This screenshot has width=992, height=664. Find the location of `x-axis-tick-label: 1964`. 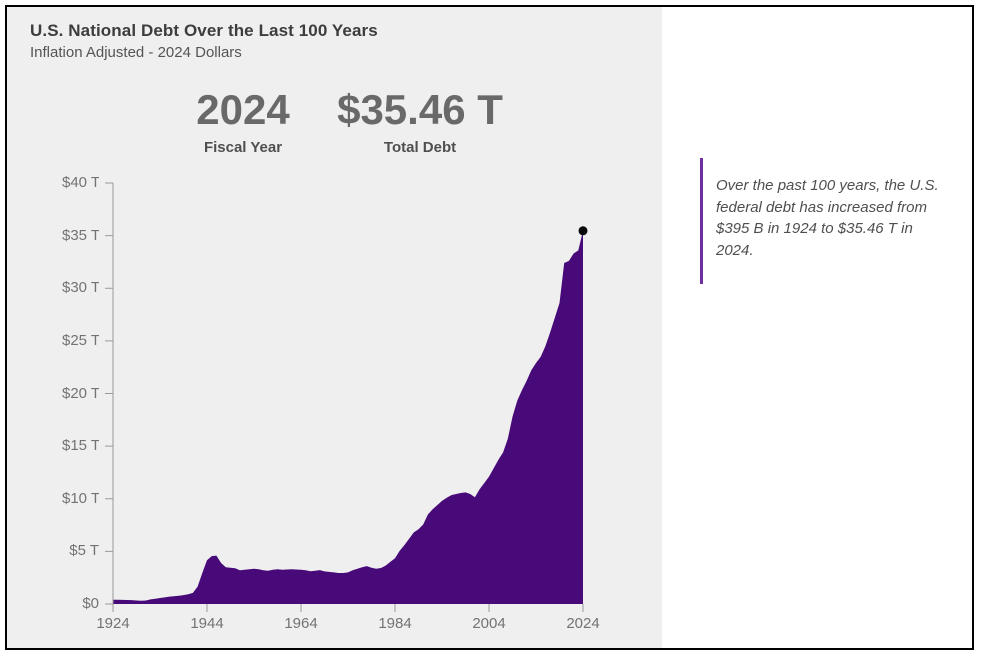

x-axis-tick-label: 1964 is located at coordinates (301, 623).